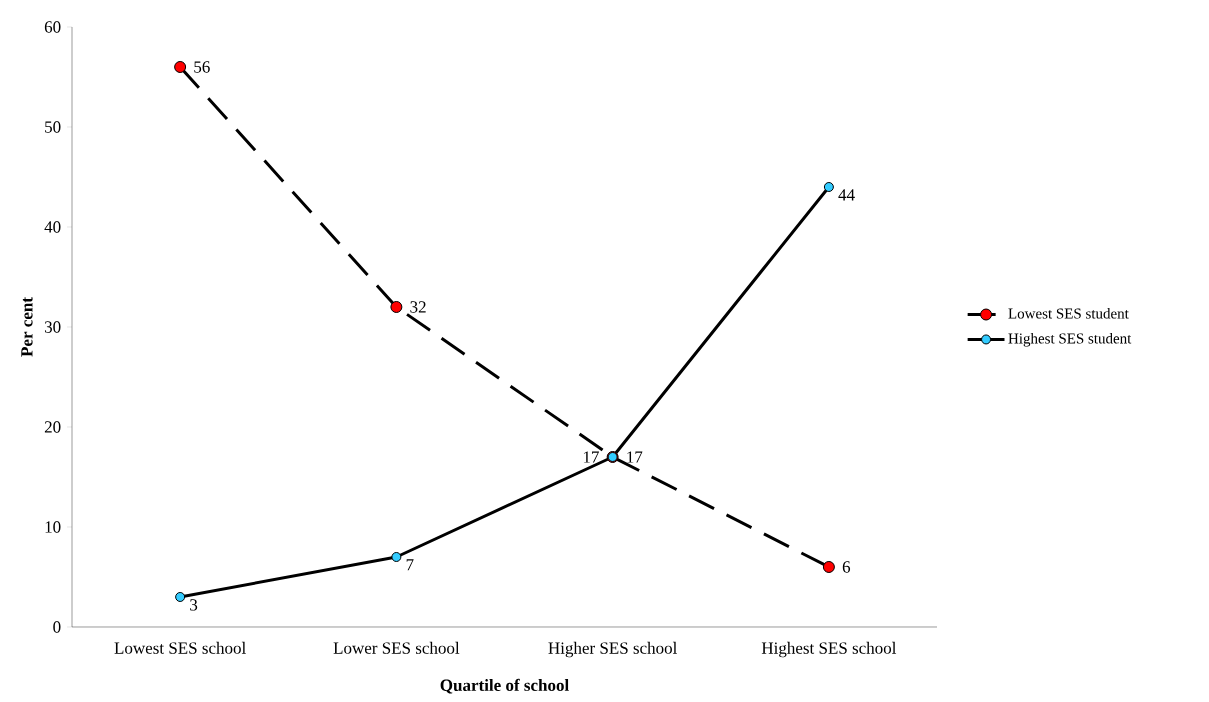 This screenshot has width=1209, height=702. Describe the element at coordinates (53, 127) in the screenshot. I see `y-tick-label: 50` at that location.